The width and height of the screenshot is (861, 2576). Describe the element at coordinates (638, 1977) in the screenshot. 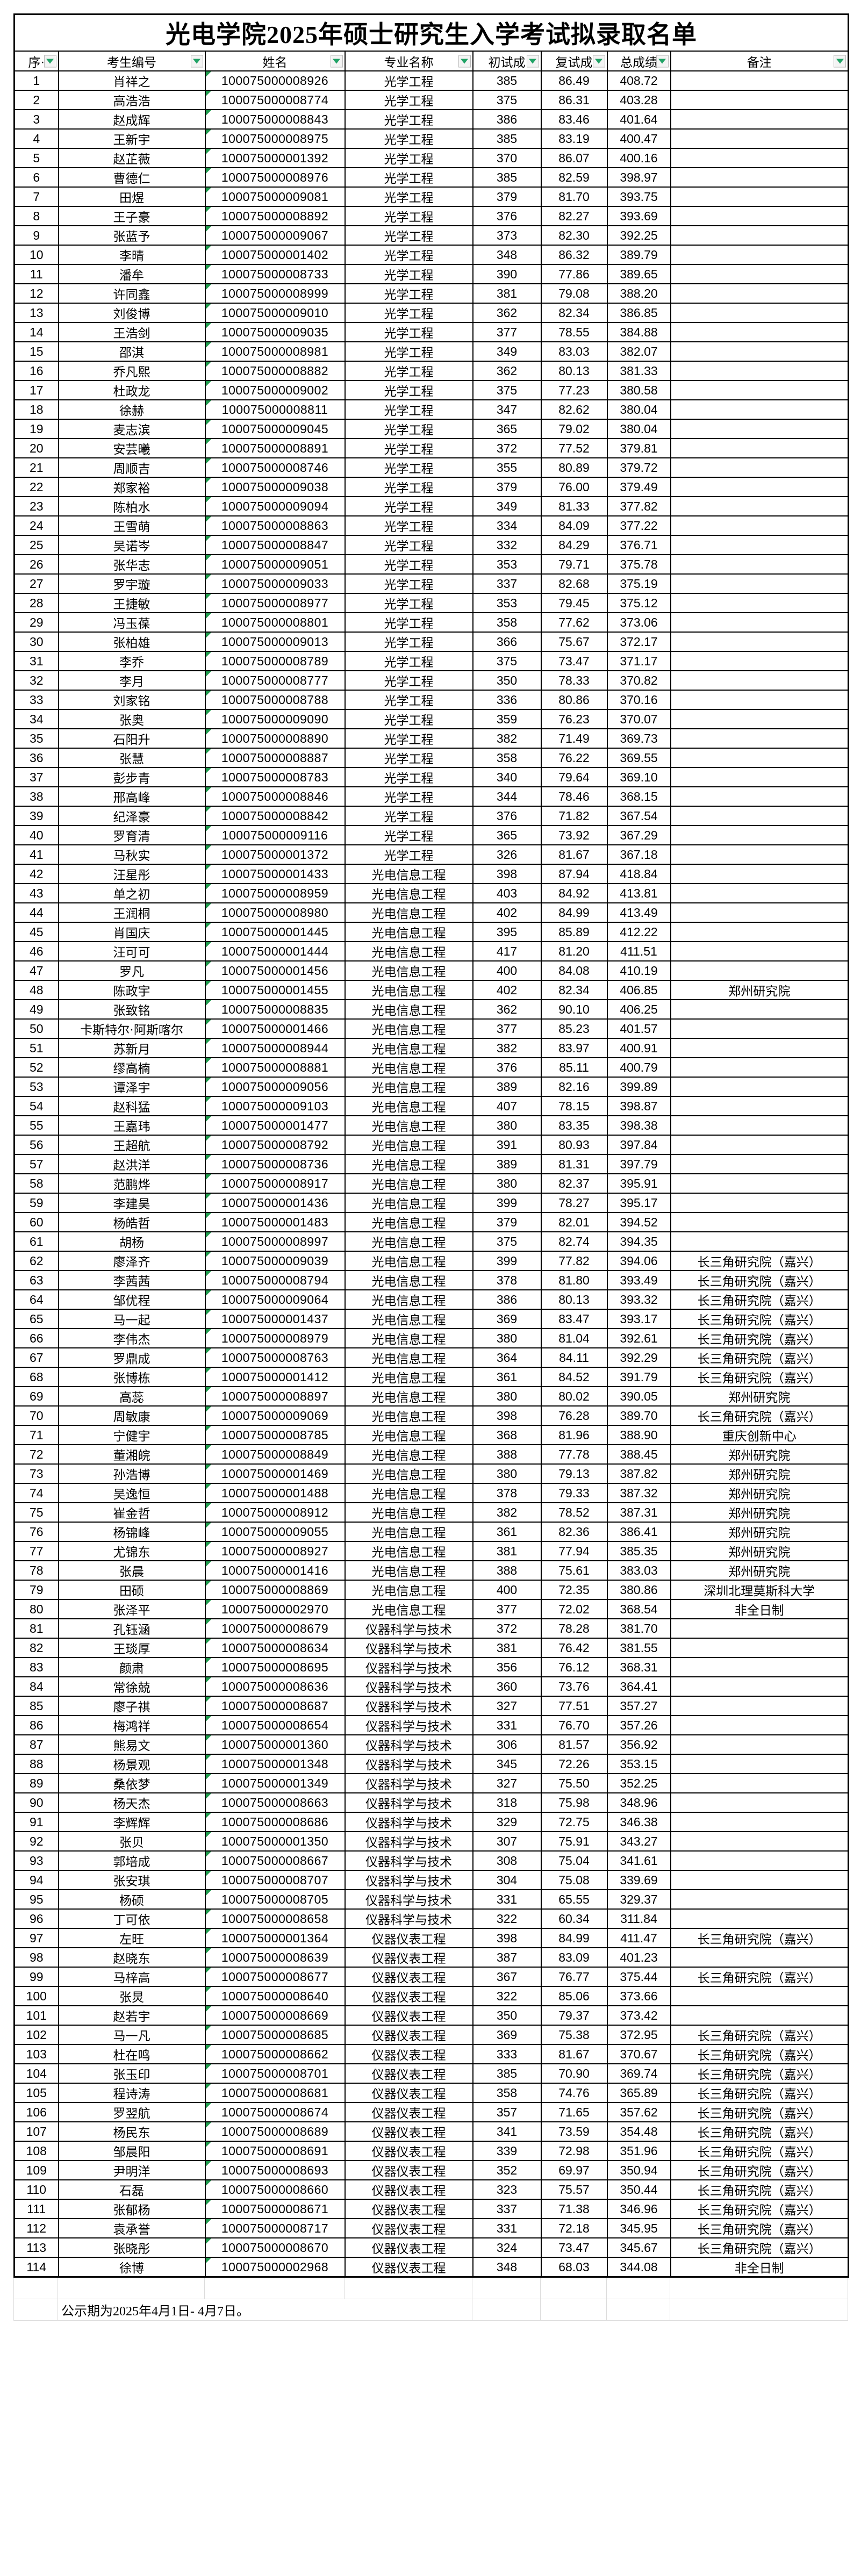

I see `total-score-cell: 375.44` at that location.